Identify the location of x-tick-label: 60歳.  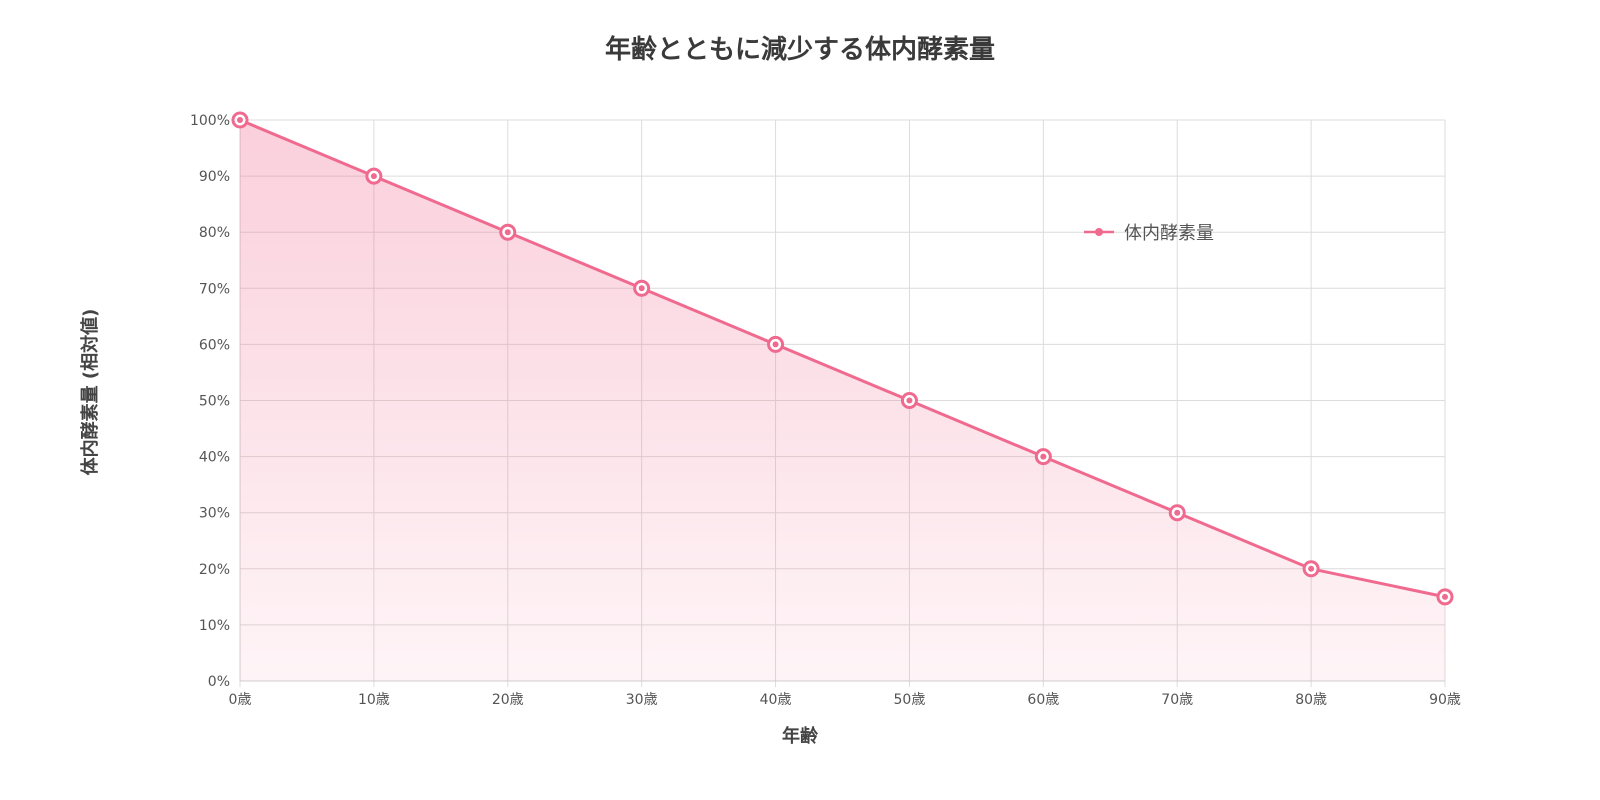
(1043, 700).